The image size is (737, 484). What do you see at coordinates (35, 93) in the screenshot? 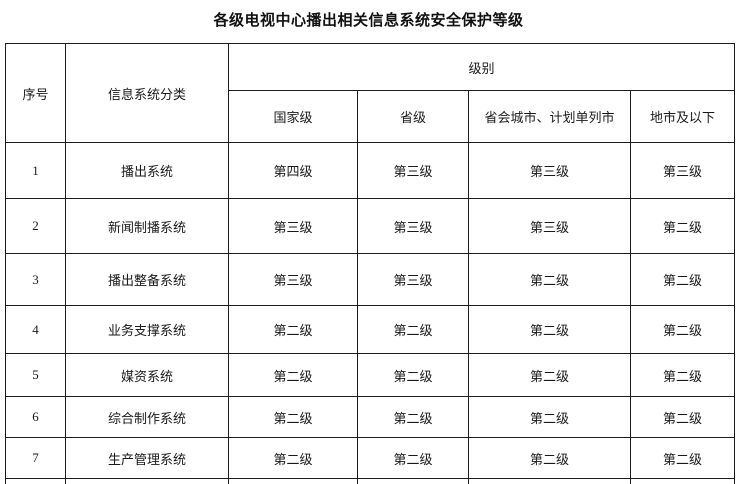
I see `header-index: 序号` at bounding box center [35, 93].